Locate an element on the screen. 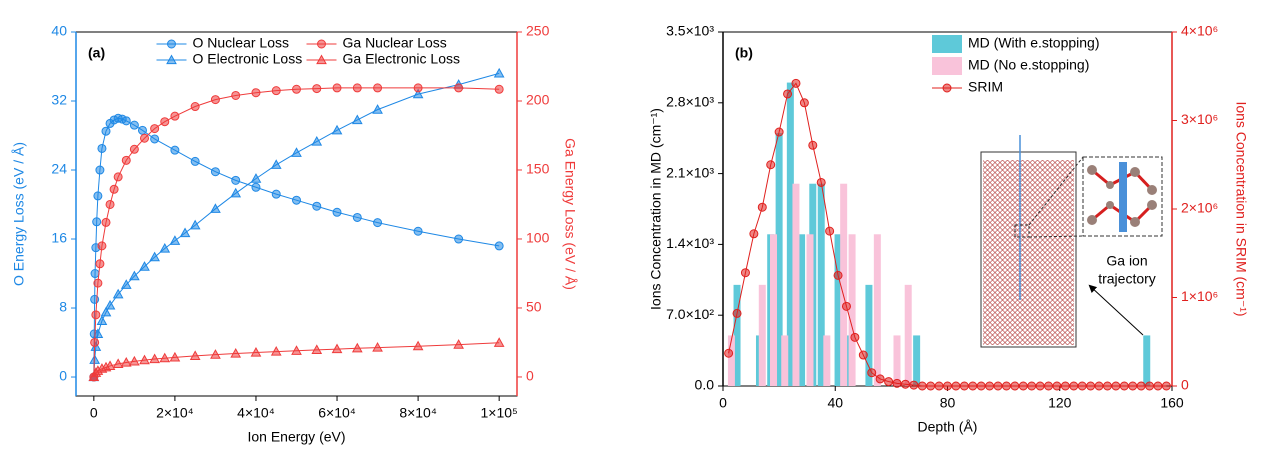 The height and width of the screenshot is (455, 1267). y-tick-label: 40 is located at coordinates (59, 31).